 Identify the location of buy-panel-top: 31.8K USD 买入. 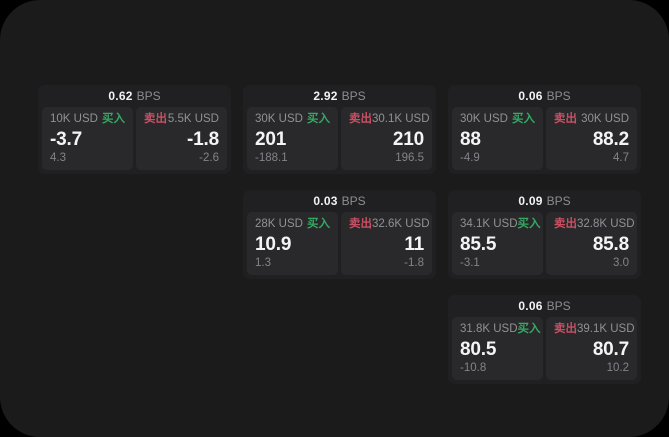
(500, 329).